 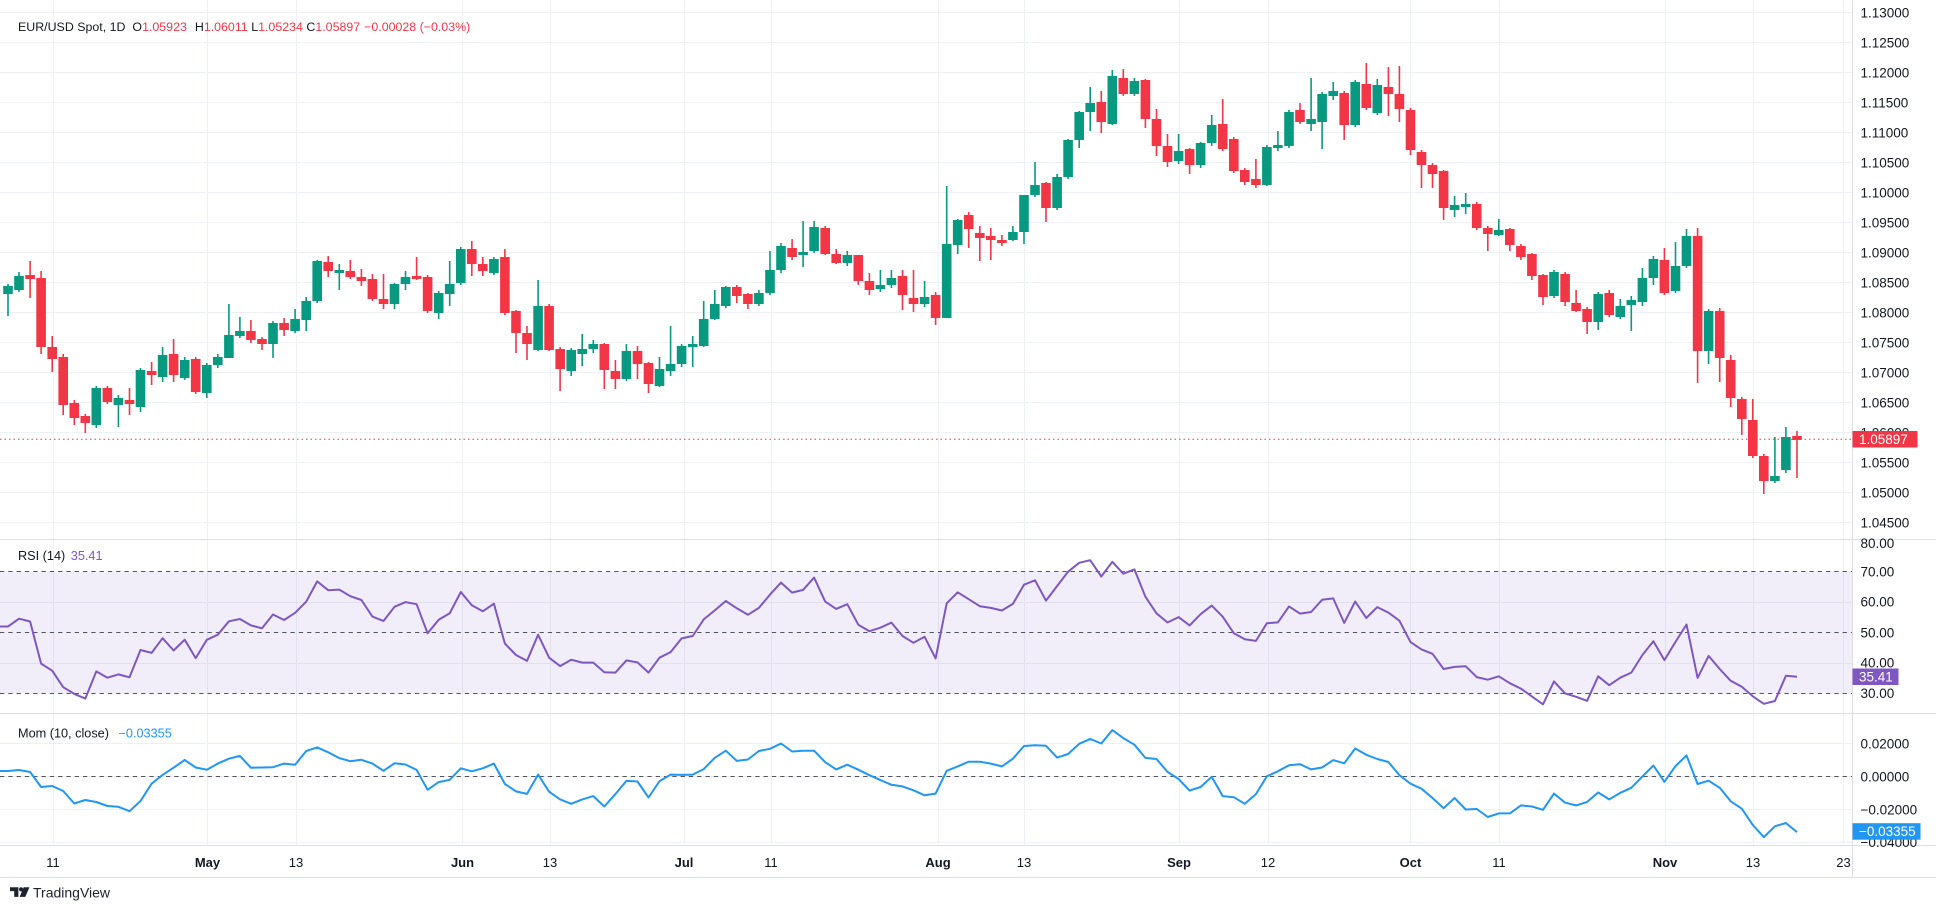 I want to click on svg-text: 30.00, so click(x=1878, y=693).